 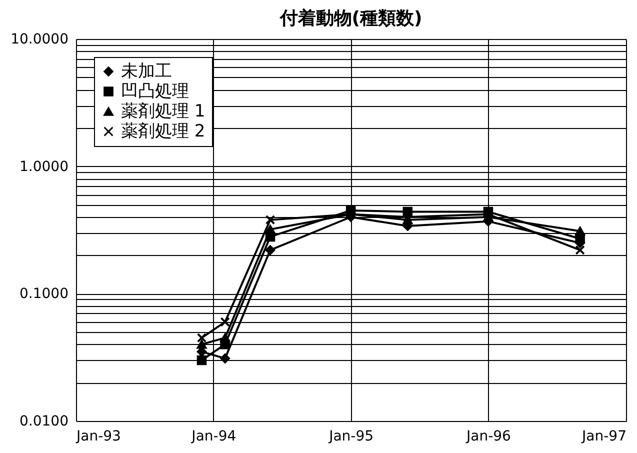 What do you see at coordinates (213, 436) in the screenshot?
I see `x-tick-label: Jan-94` at bounding box center [213, 436].